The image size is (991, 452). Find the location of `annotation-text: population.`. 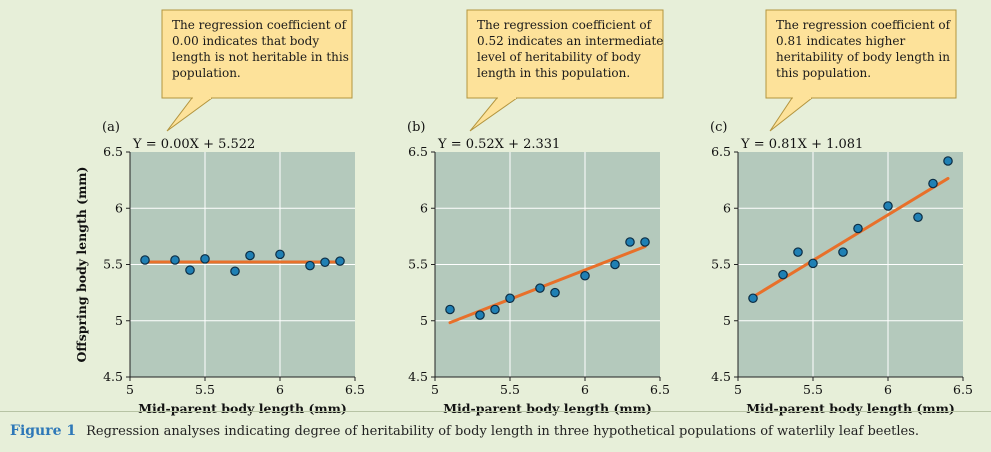

annotation-text: population. is located at coordinates (206, 73).